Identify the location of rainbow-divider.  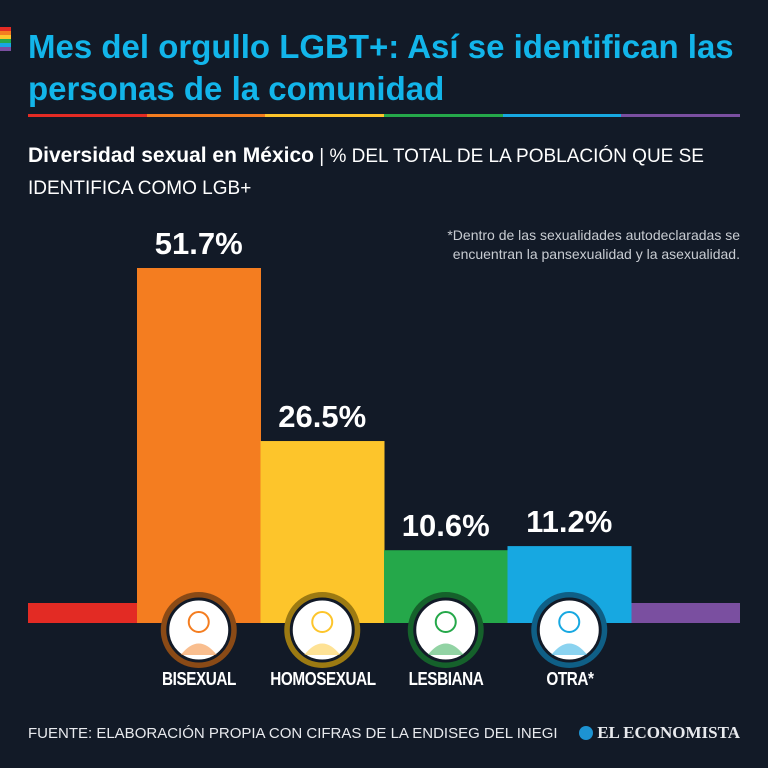
(384, 115).